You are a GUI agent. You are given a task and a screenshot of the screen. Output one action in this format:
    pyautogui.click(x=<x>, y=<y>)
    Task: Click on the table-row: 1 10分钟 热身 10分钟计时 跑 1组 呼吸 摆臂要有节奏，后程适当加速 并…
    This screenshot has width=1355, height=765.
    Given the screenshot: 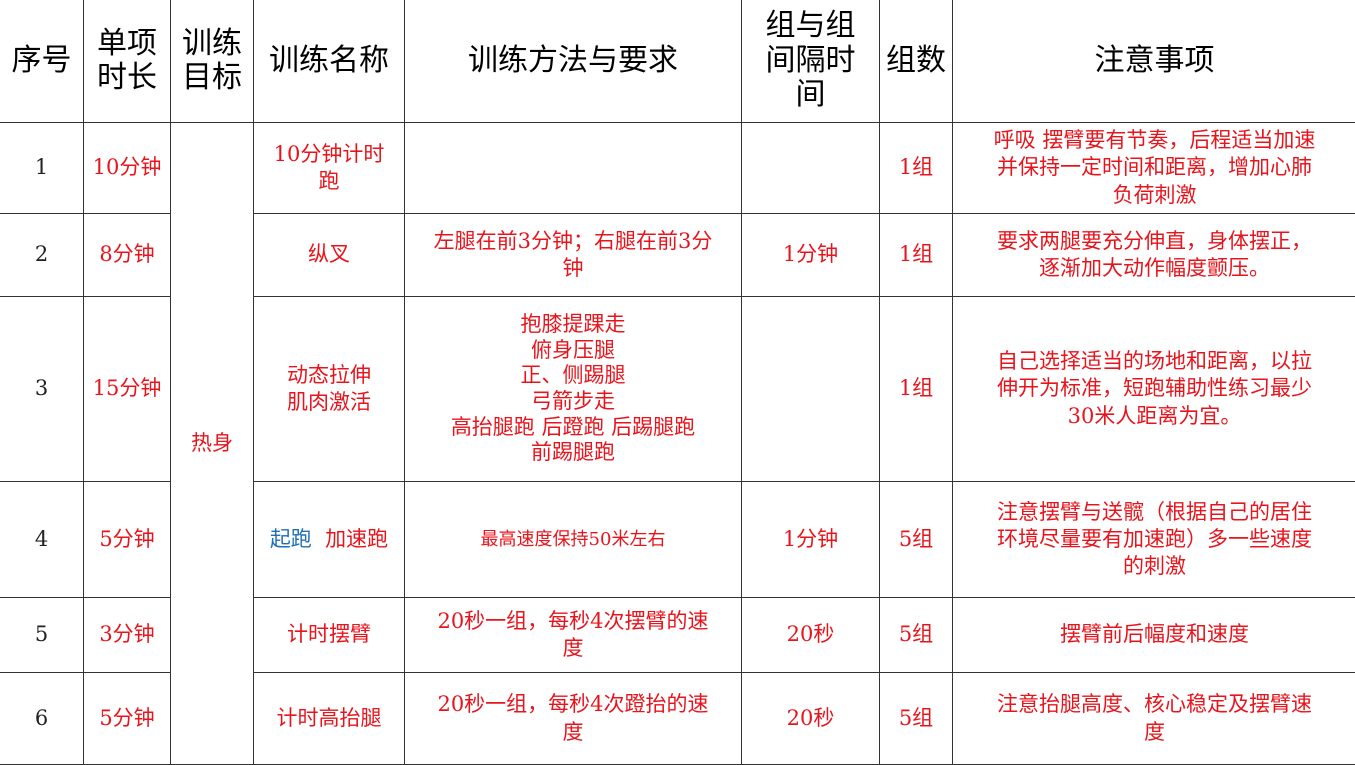 What is the action you would take?
    pyautogui.click(x=677, y=168)
    